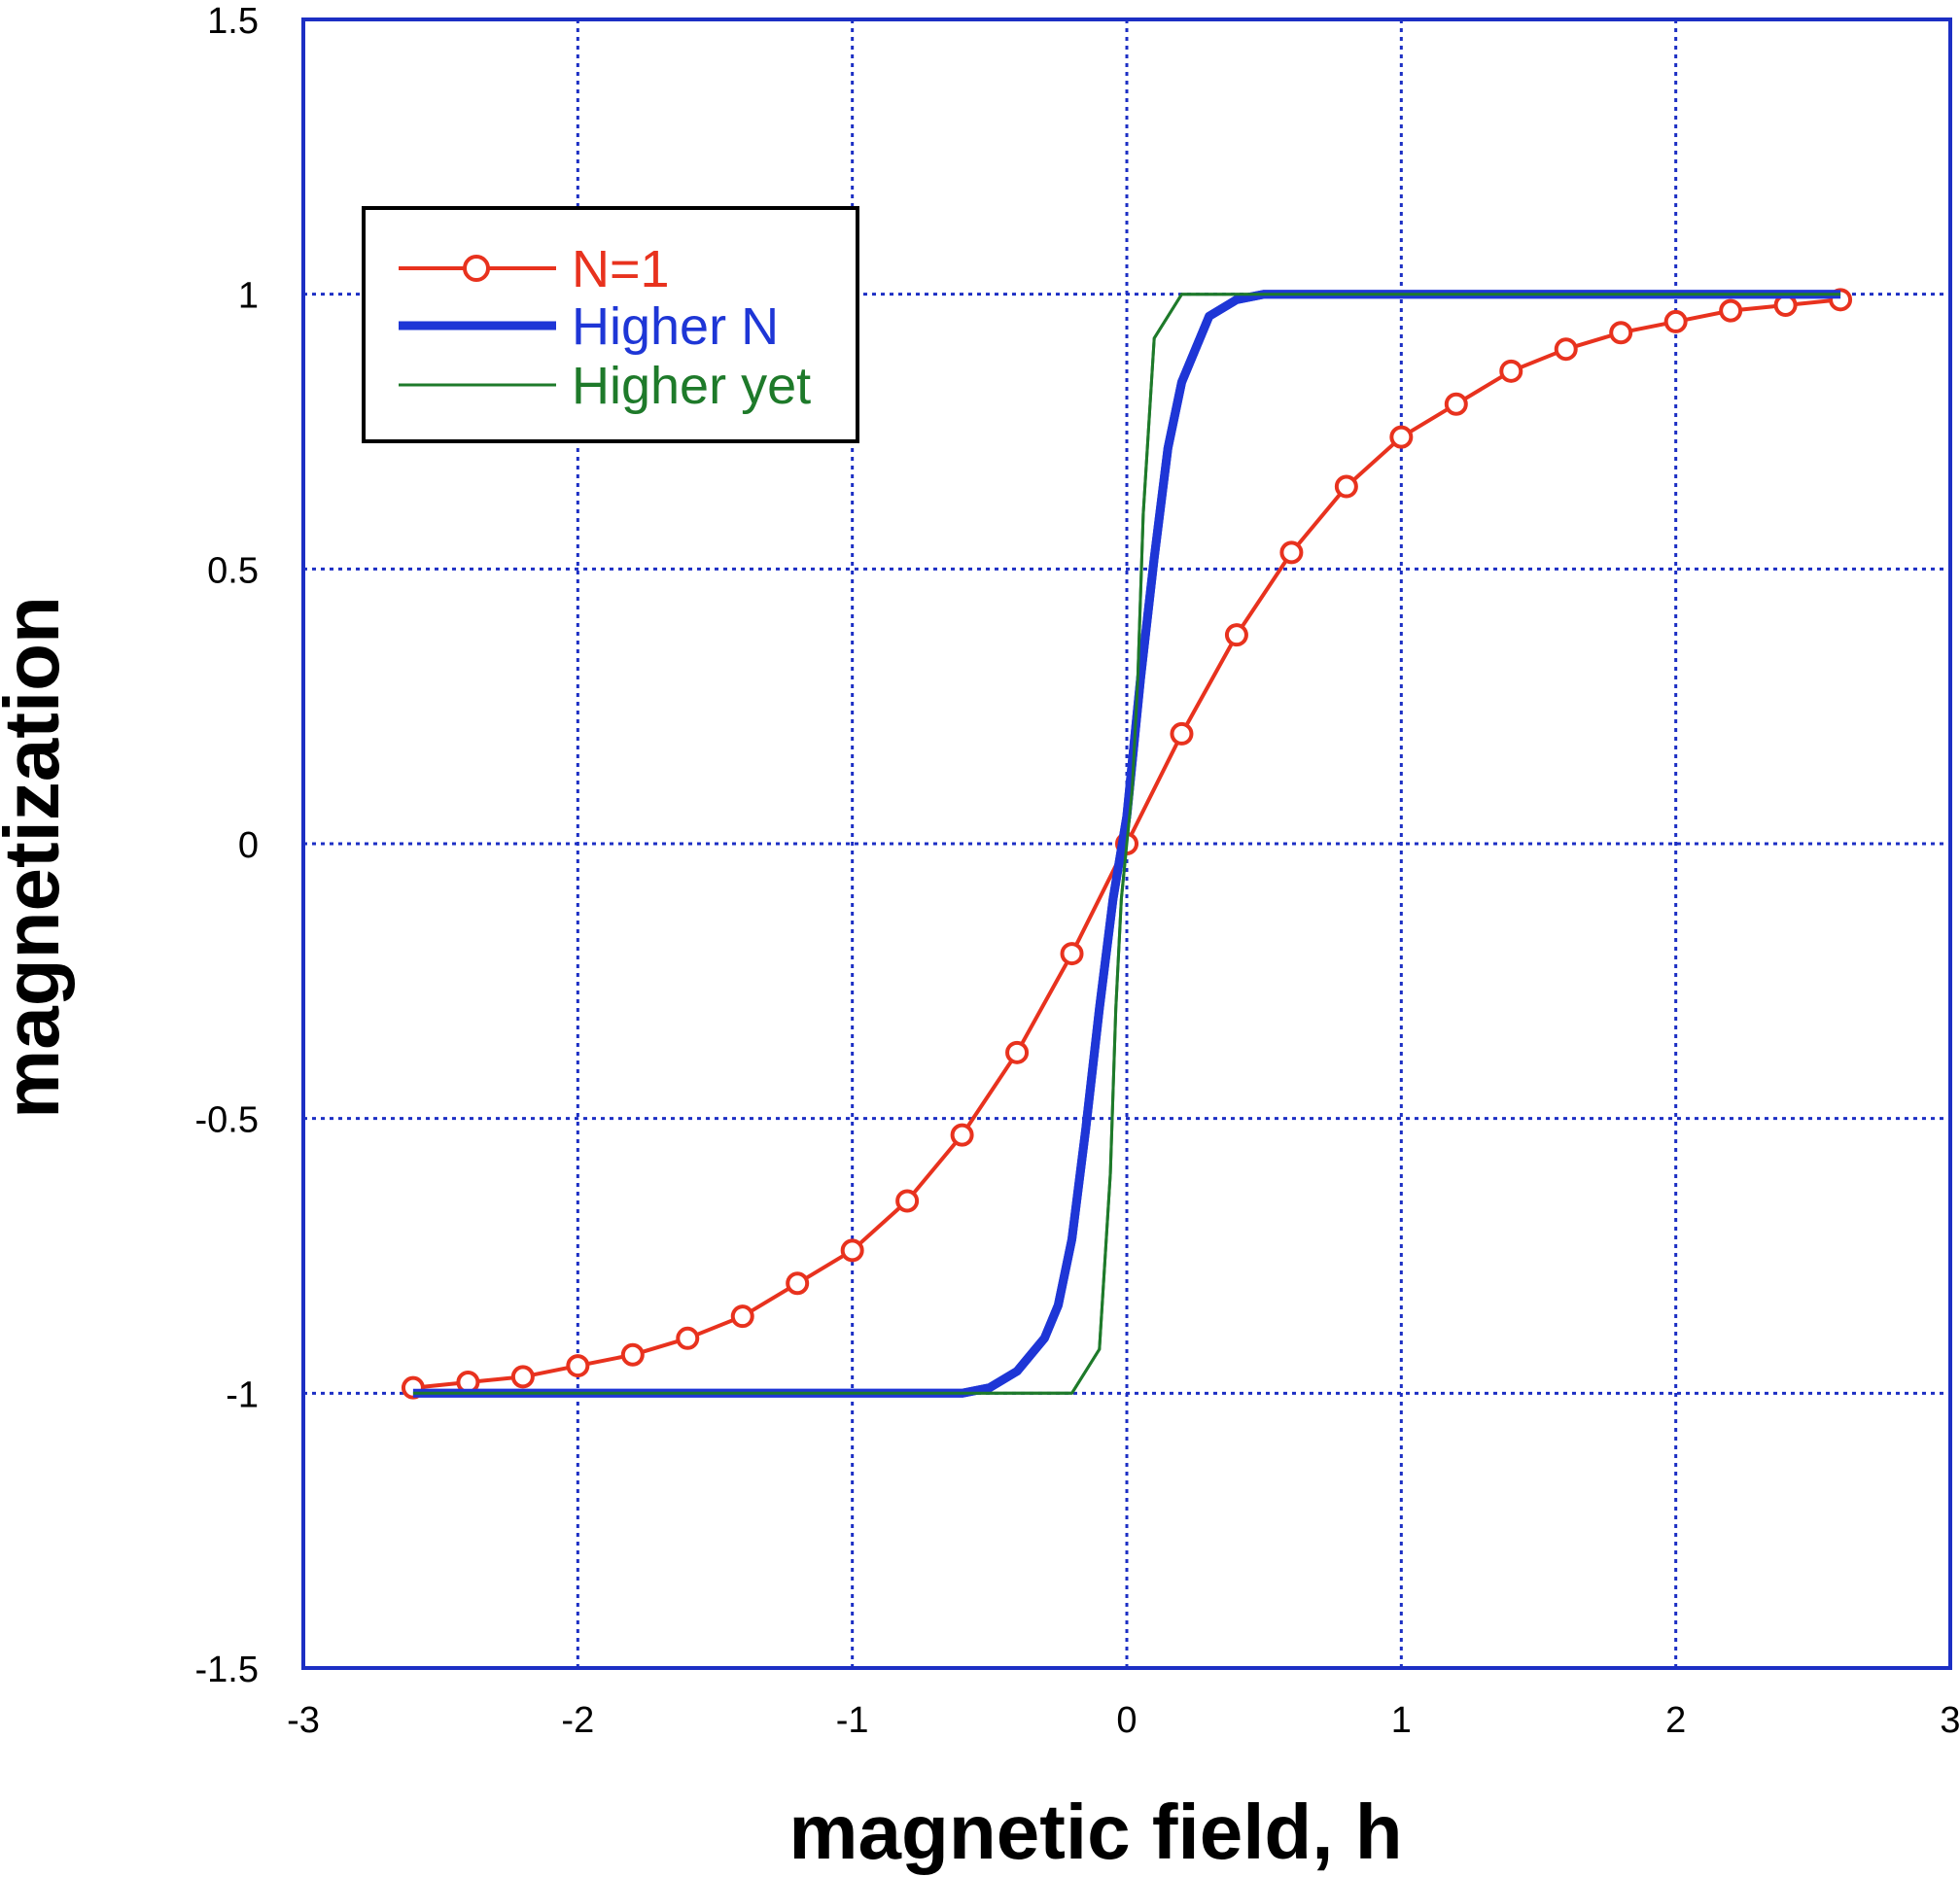  I want to click on x-tick-label: 3, so click(1950, 1720).